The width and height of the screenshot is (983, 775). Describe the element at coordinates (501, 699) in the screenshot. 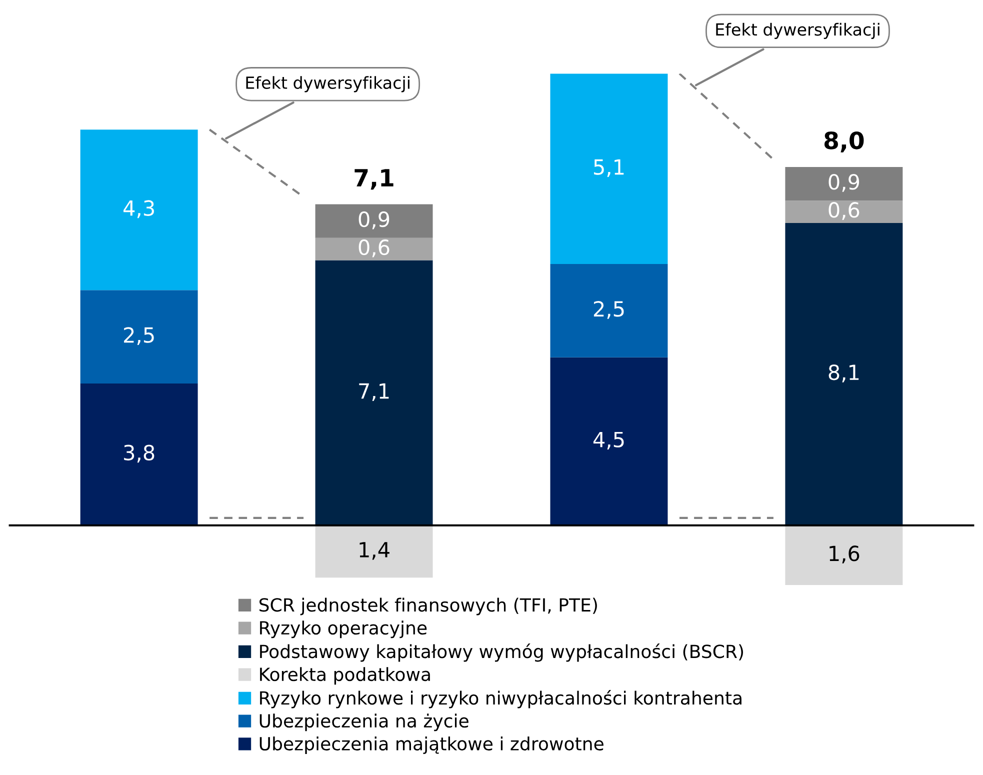

I see `legend-label: Ryzyko rynkowe i ryzyko niwypłacalności kontrahenta` at that location.